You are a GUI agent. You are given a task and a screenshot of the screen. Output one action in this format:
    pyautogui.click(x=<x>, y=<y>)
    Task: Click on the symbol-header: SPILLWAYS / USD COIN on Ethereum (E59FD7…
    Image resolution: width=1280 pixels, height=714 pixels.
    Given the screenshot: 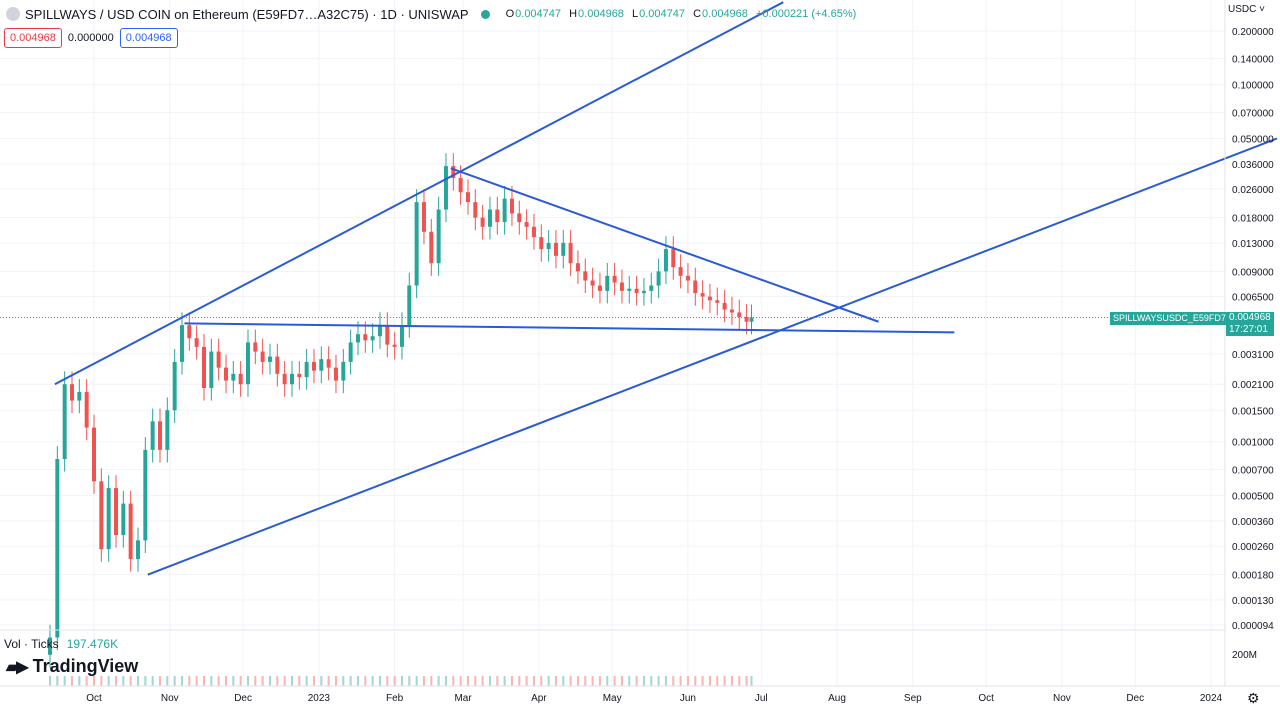 What is the action you would take?
    pyautogui.click(x=430, y=14)
    